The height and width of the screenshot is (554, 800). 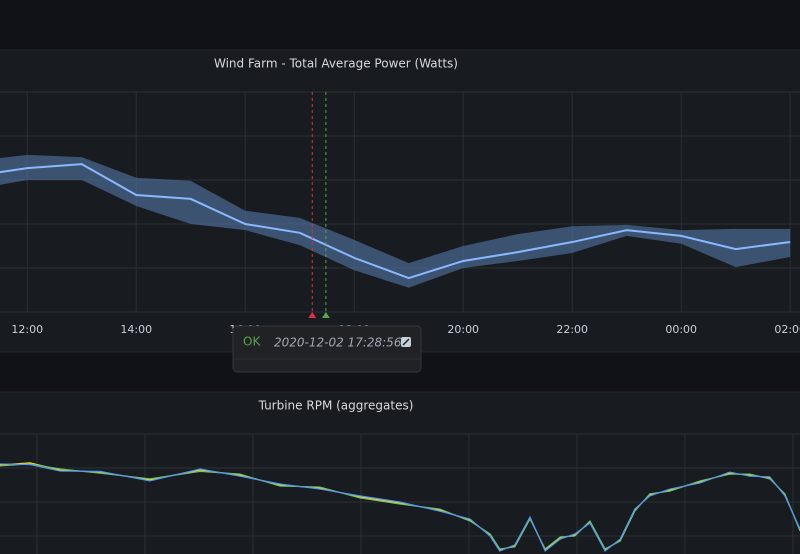 I want to click on panel-title: Turbine RPM (aggregates), so click(x=336, y=406).